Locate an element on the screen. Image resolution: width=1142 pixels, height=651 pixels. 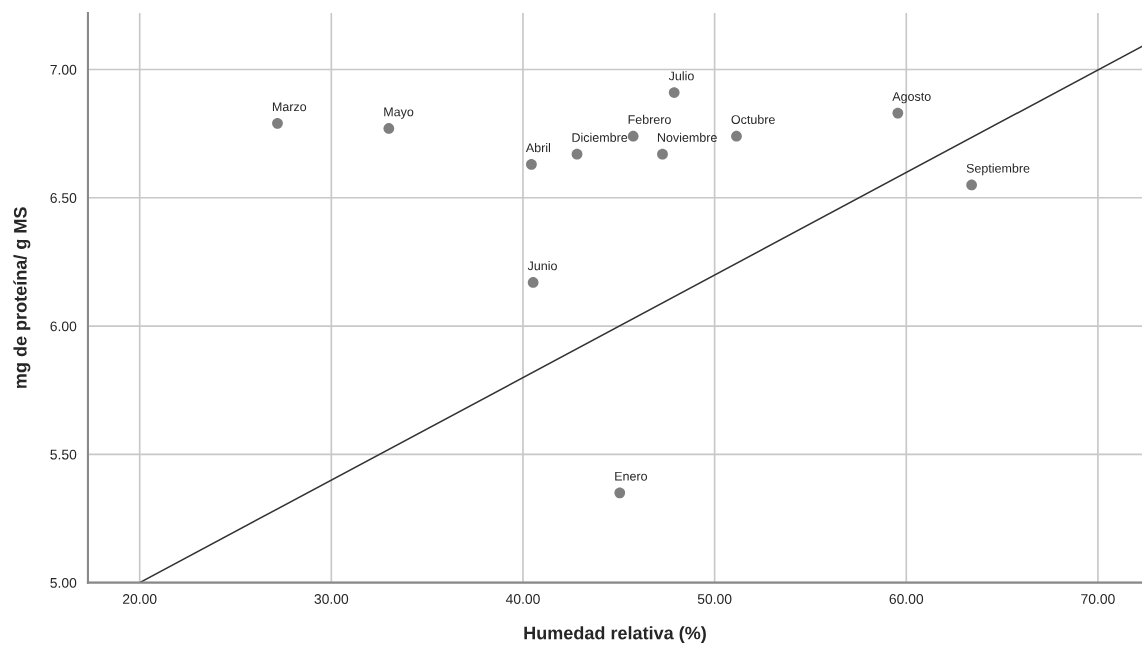
annotation: Enero is located at coordinates (631, 476).